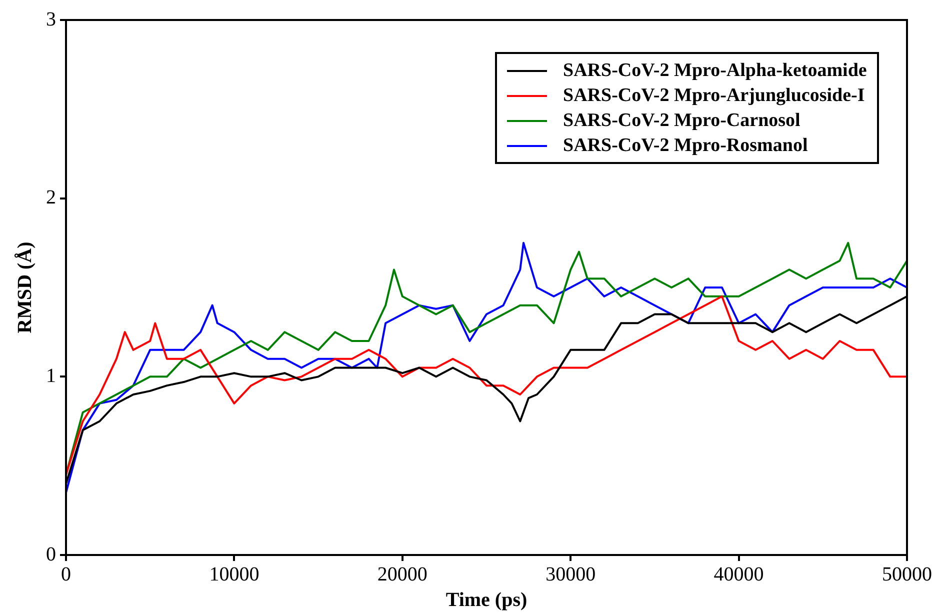 The image size is (945, 613). I want to click on x-tick-label: 30000, so click(571, 574).